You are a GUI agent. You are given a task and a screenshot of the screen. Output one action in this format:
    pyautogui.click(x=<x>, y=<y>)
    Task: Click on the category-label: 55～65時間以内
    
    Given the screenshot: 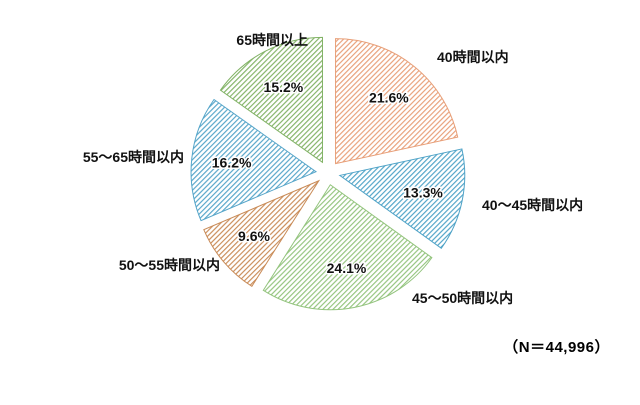 What is the action you would take?
    pyautogui.click(x=133, y=157)
    